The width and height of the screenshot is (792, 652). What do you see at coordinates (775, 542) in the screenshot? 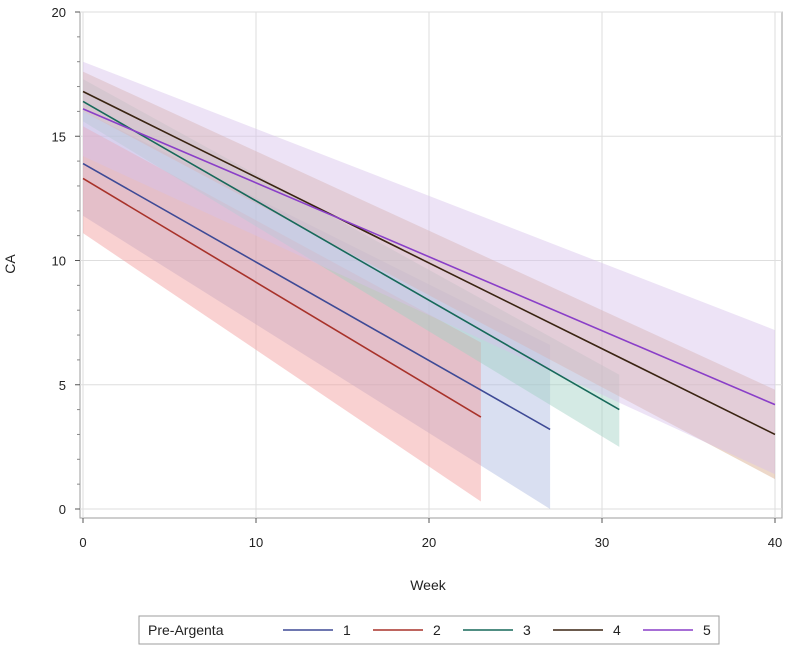
I see `x-tick-label: 40` at bounding box center [775, 542].